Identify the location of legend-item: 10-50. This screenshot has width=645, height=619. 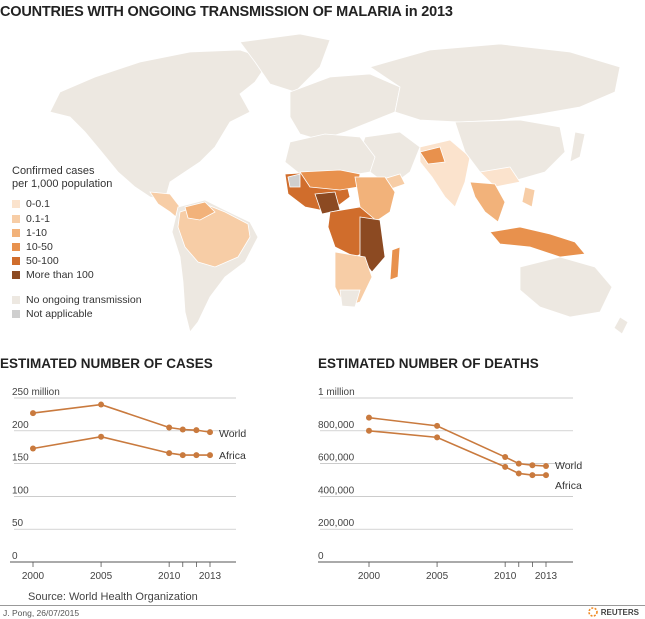
(32, 247).